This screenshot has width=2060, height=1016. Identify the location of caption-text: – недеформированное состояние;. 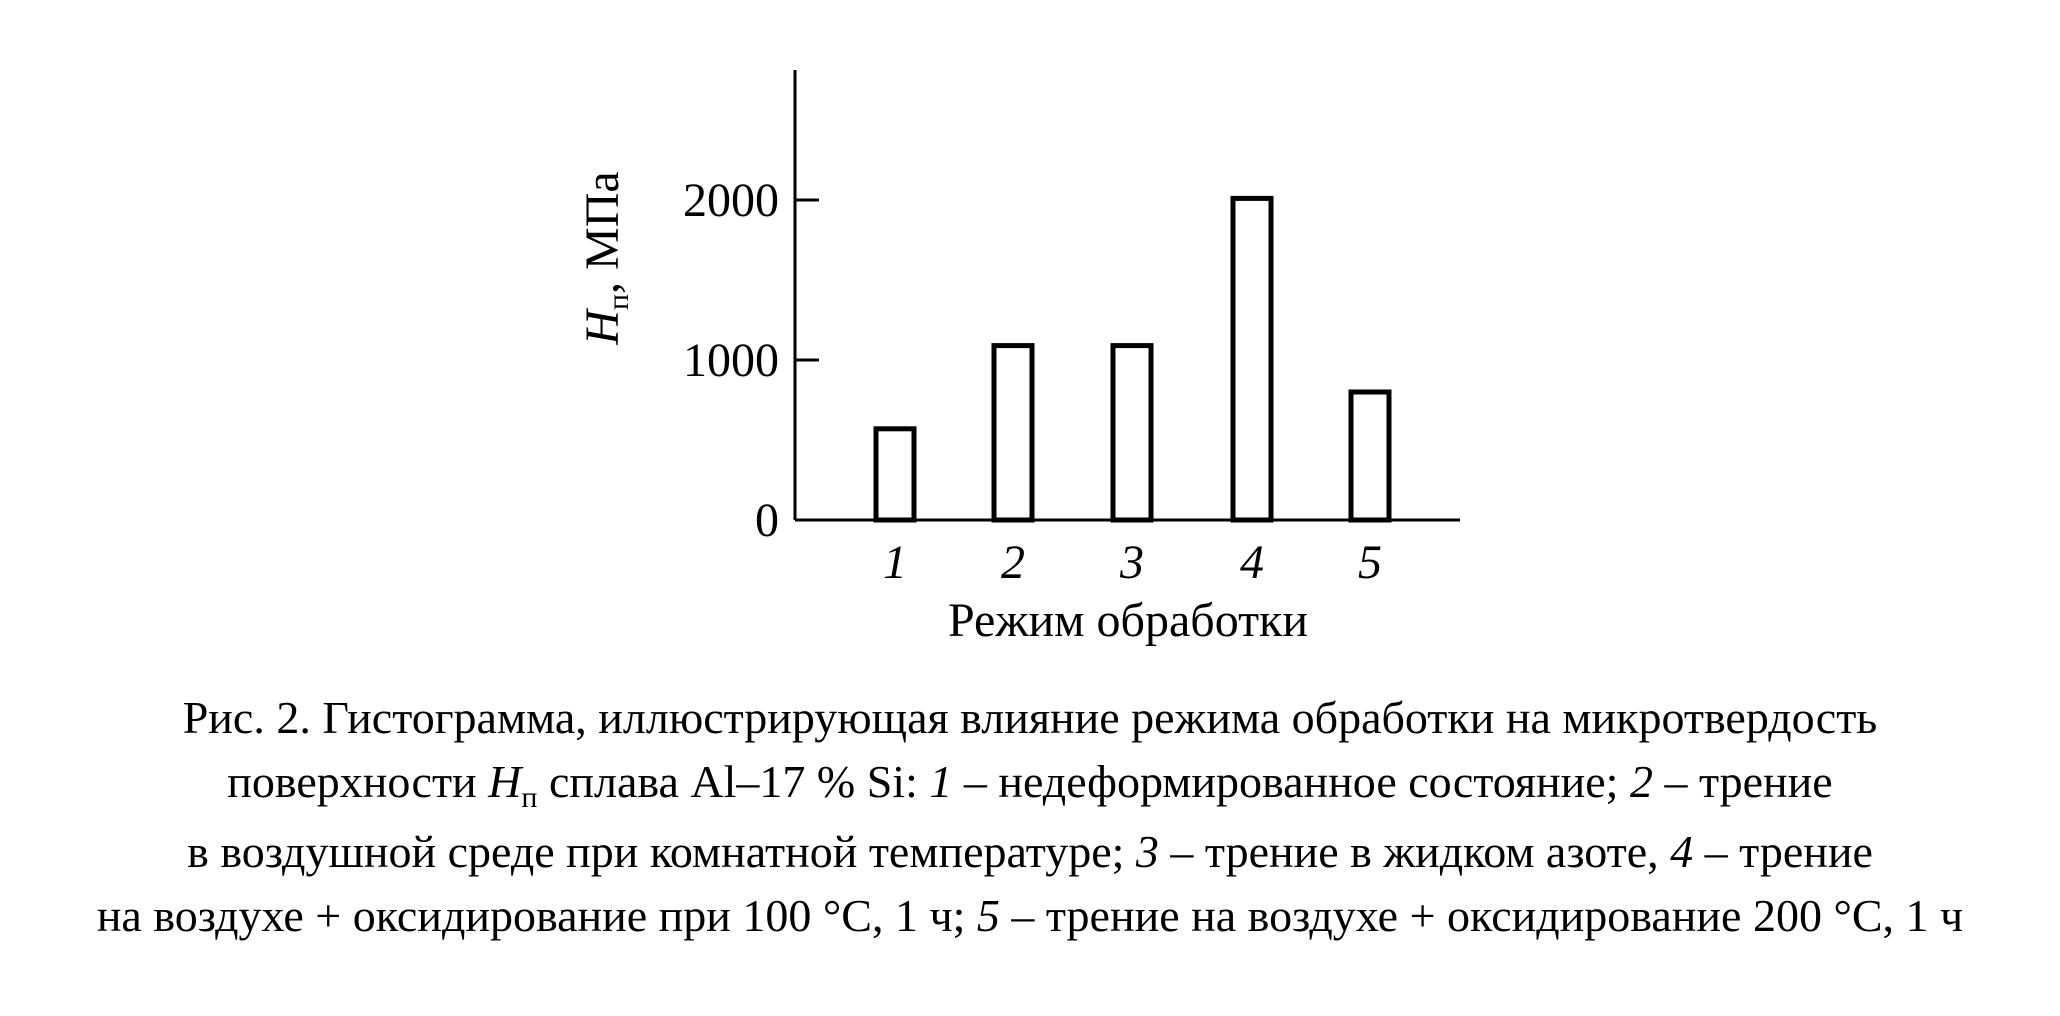
(1291, 782).